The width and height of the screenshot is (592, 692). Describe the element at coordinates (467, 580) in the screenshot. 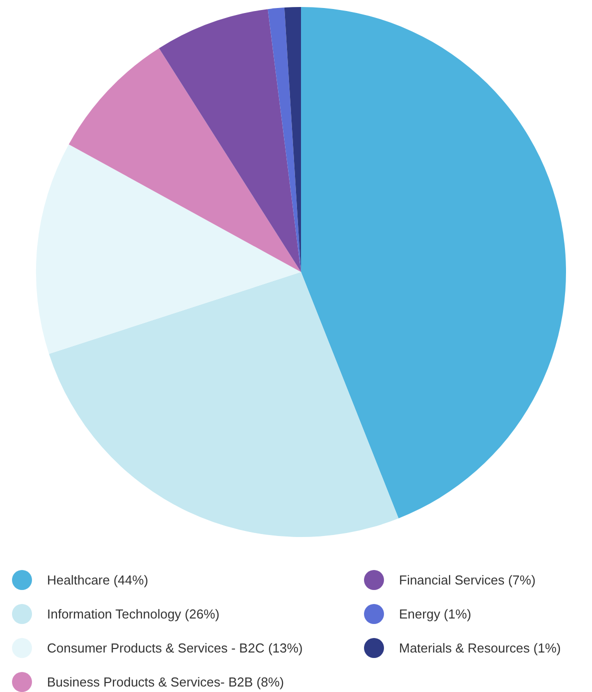

I see `legend-label: Financial Services (7%)` at that location.